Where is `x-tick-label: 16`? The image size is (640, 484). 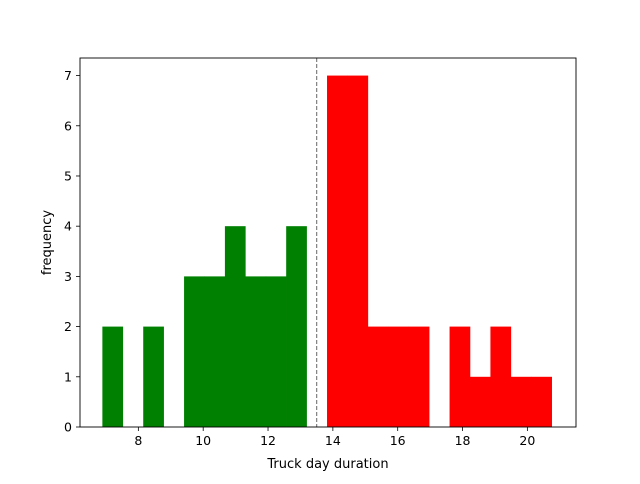 x-tick-label: 16 is located at coordinates (398, 440).